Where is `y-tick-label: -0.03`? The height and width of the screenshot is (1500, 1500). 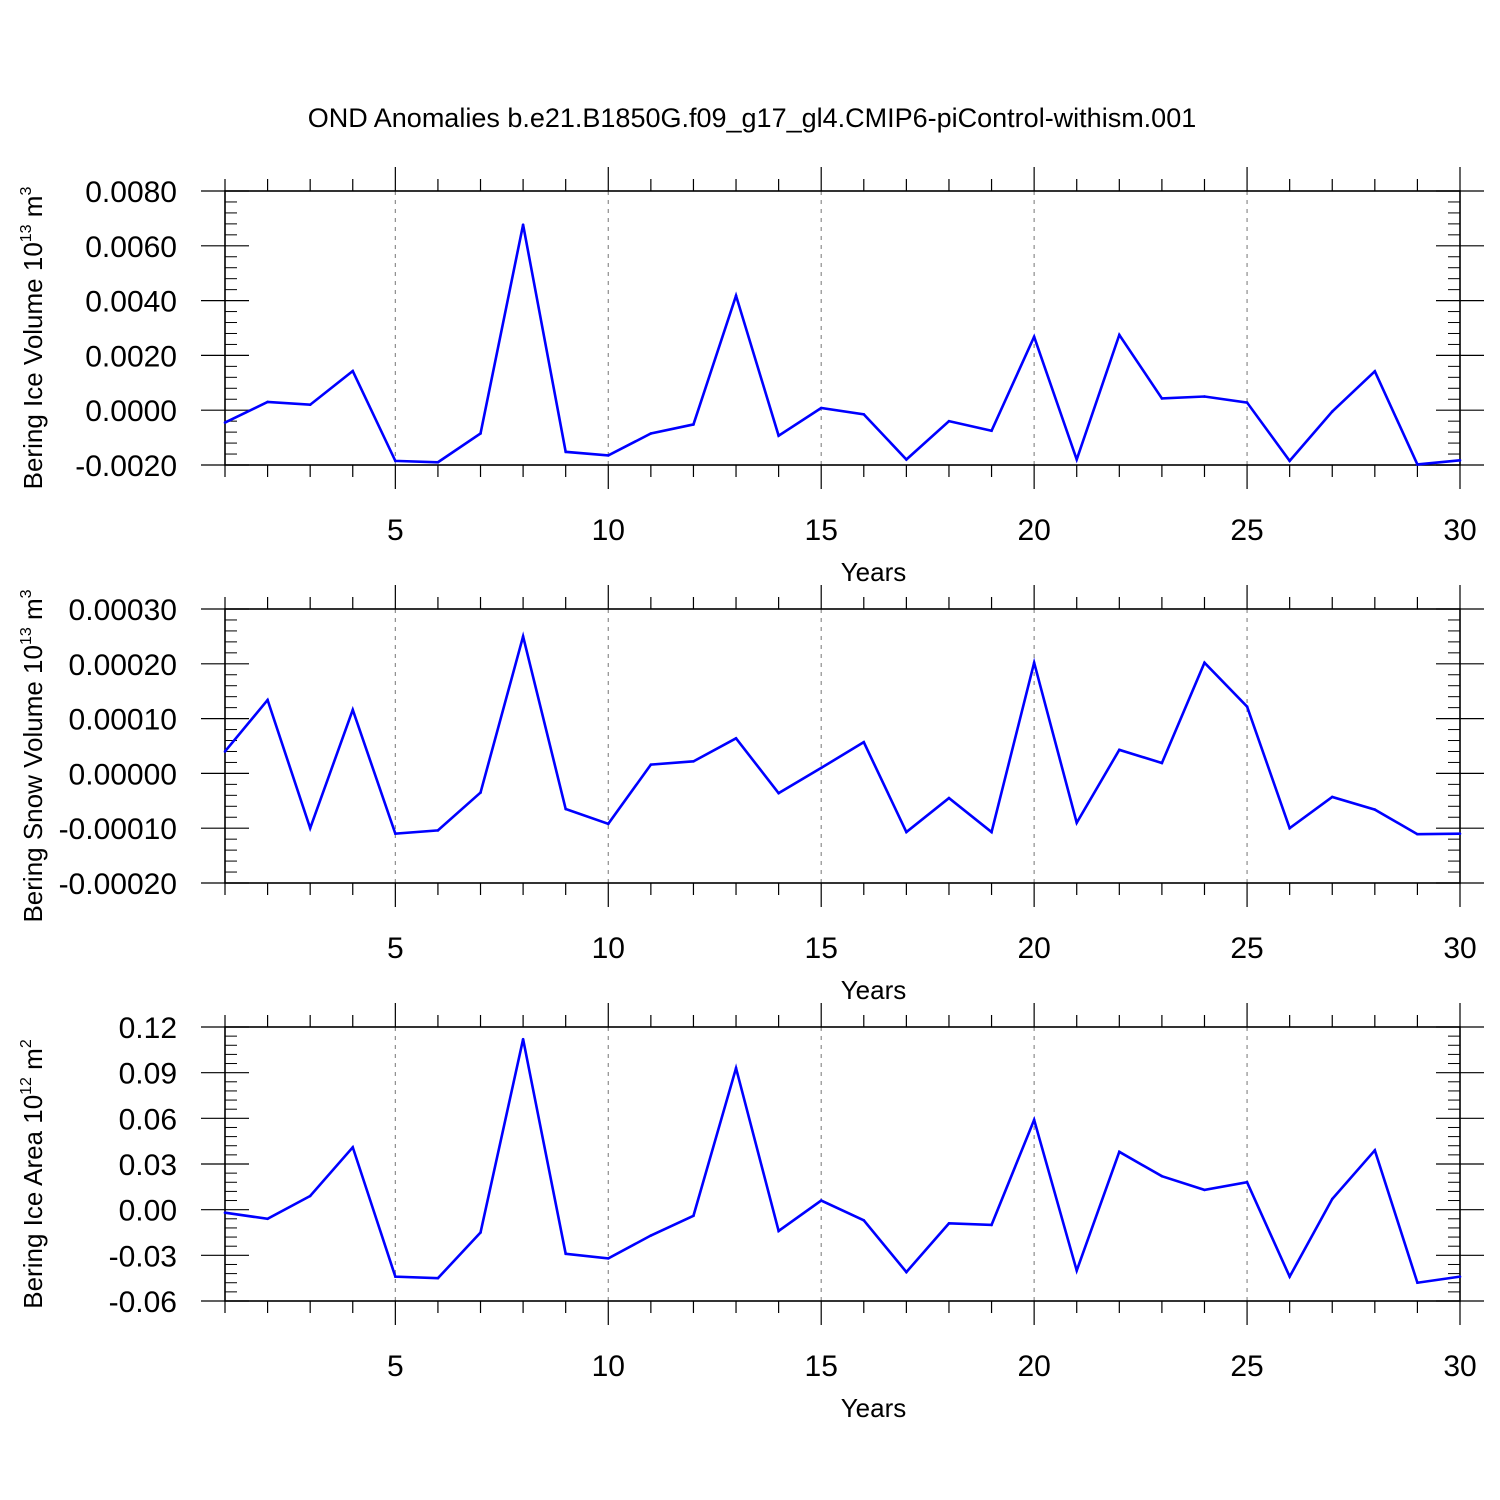 y-tick-label: -0.03 is located at coordinates (143, 1256).